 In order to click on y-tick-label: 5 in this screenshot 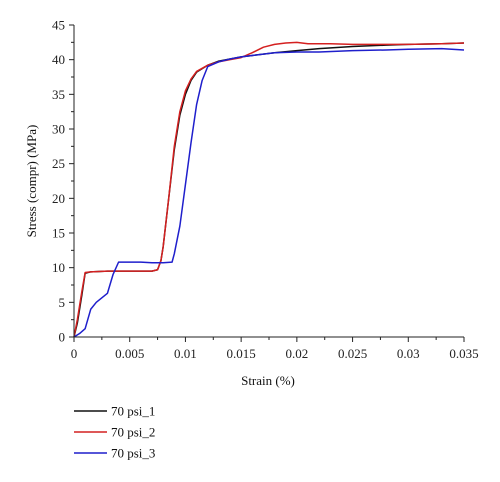, I will do `click(62, 302)`.